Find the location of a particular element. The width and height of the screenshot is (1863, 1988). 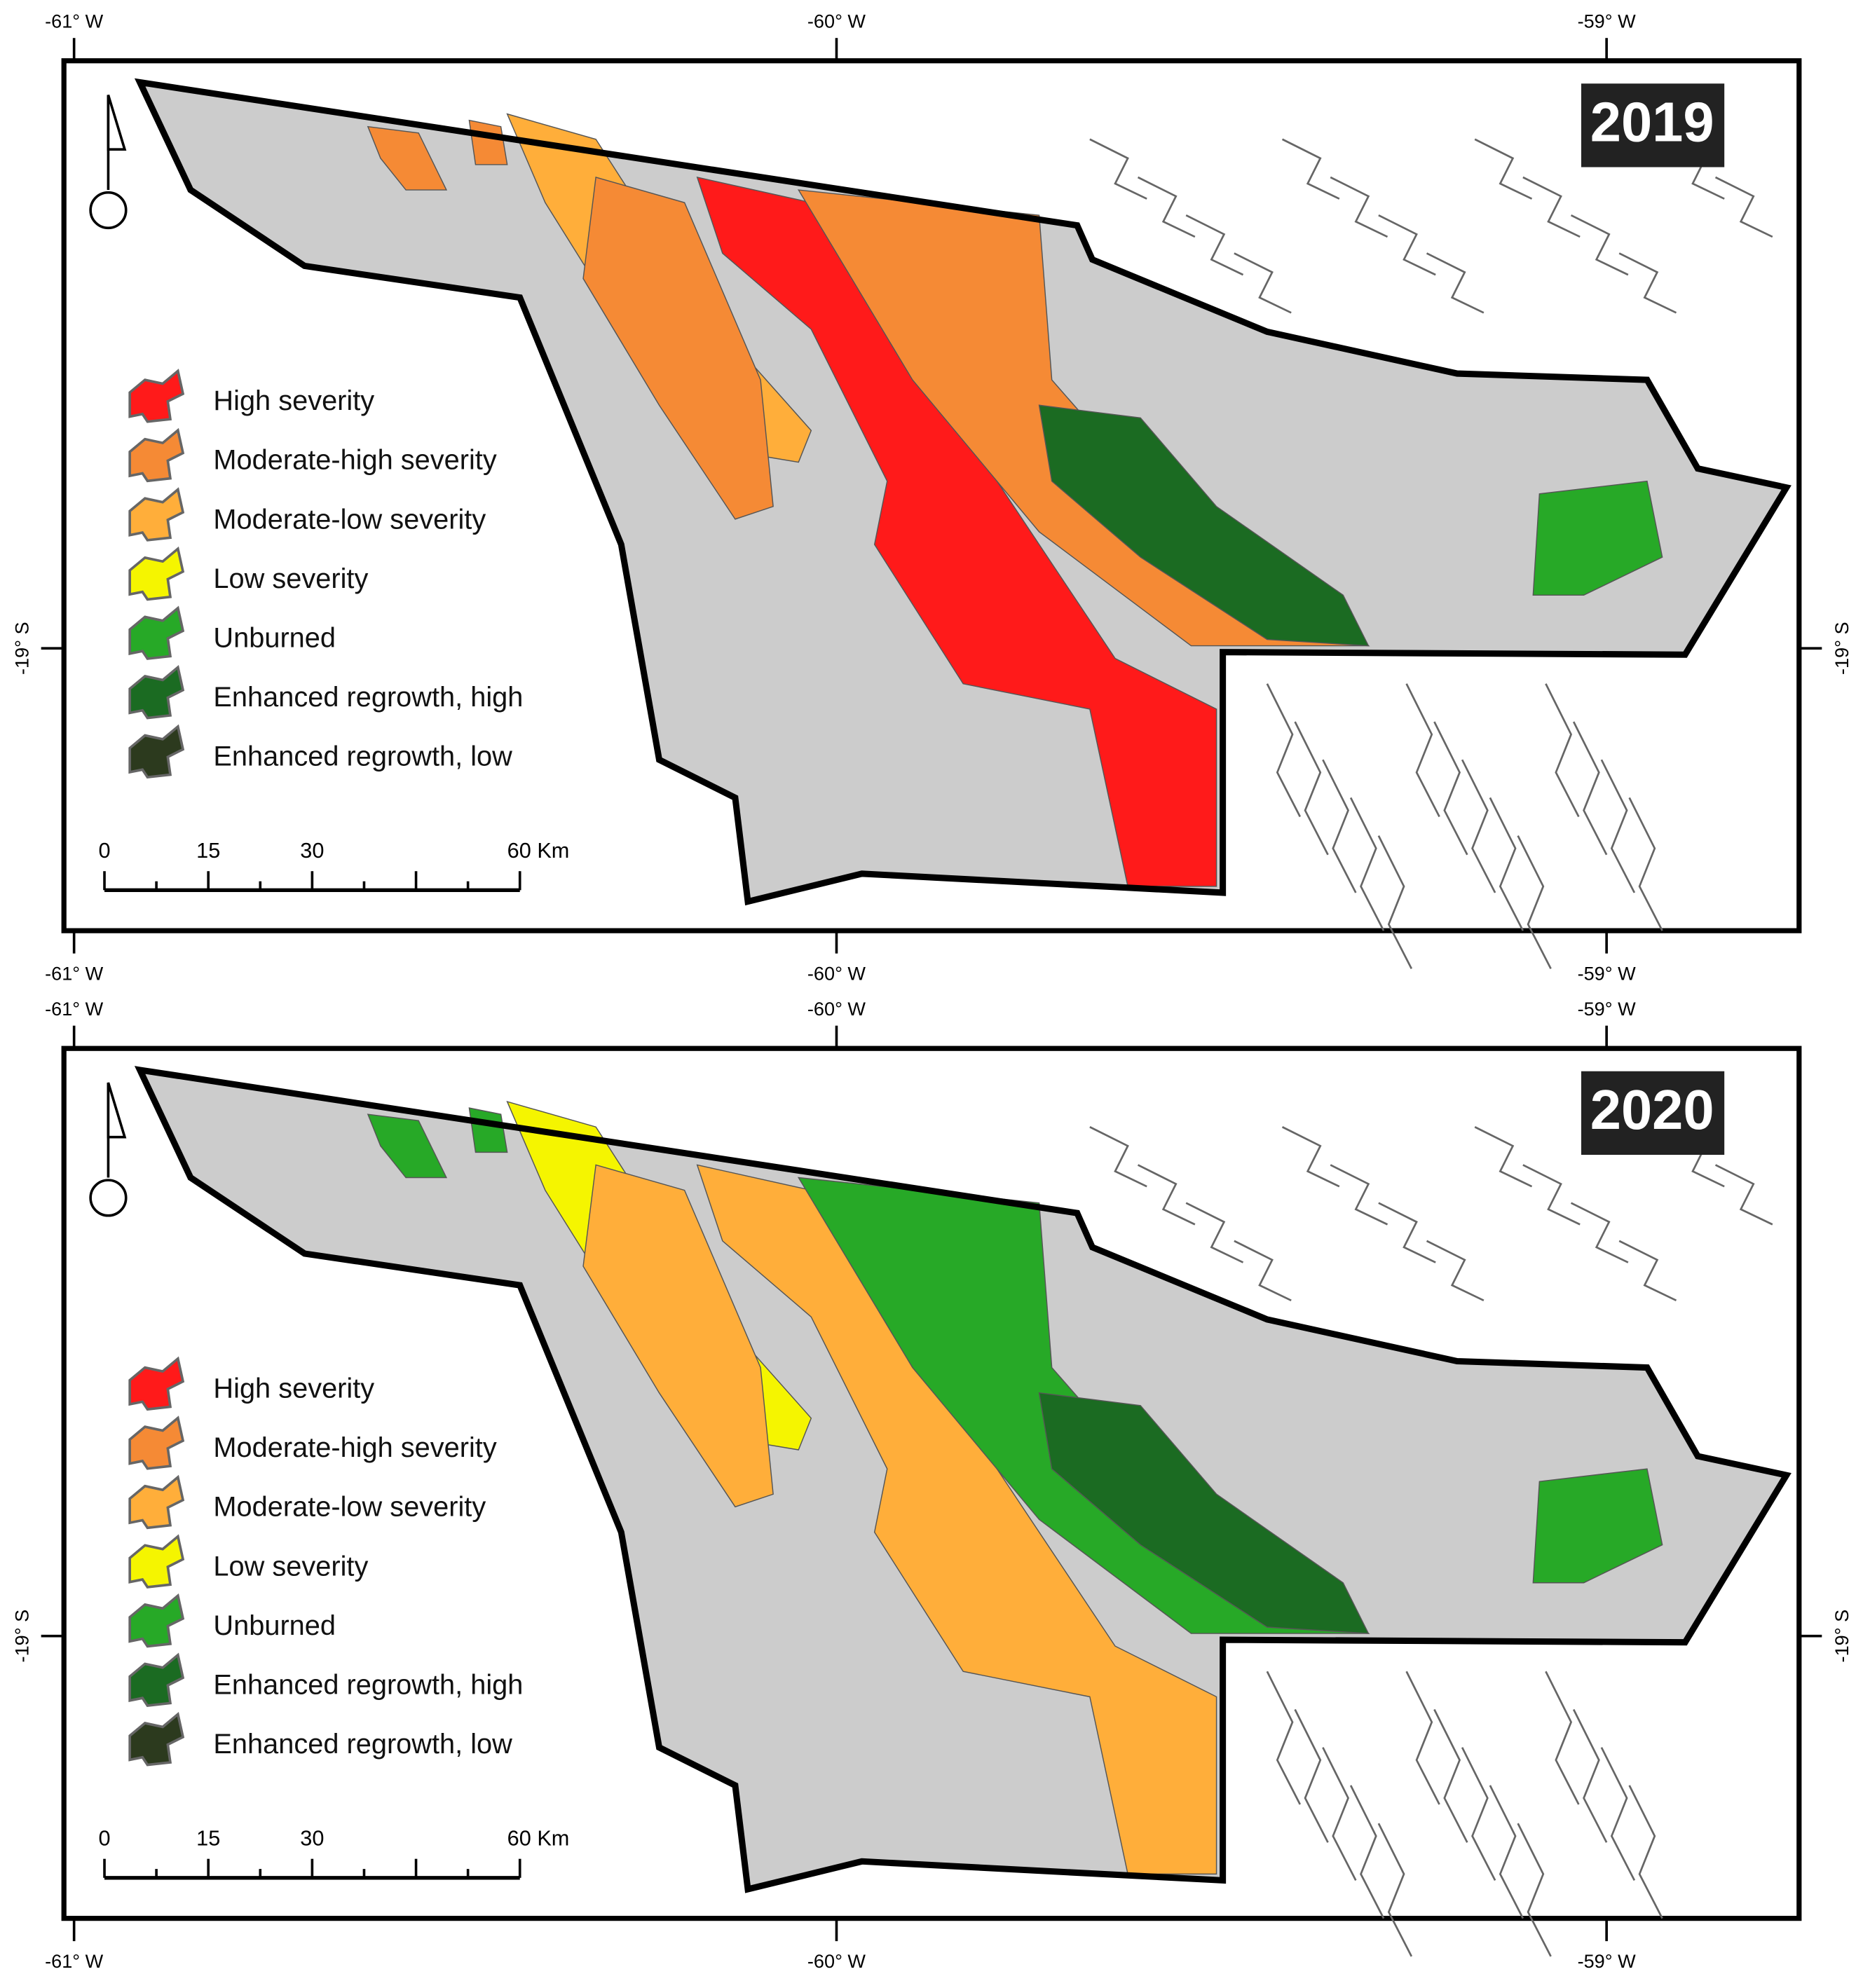

scale-label: 60 Km is located at coordinates (538, 850).